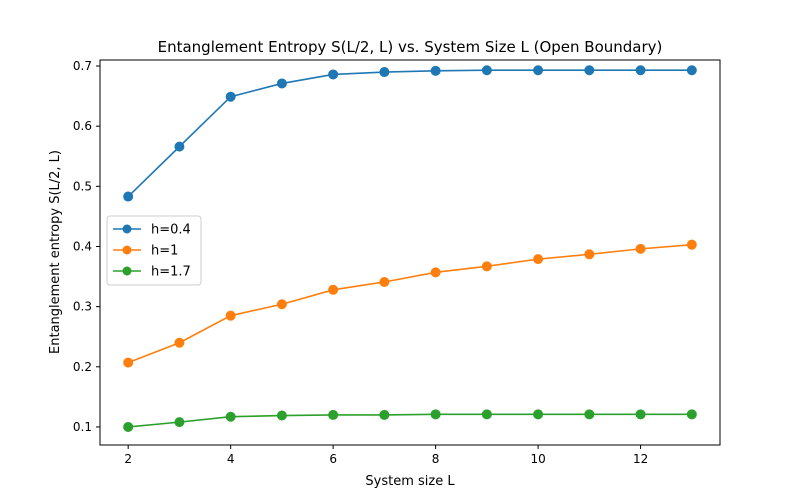 The image size is (800, 500). Describe the element at coordinates (82, 246) in the screenshot. I see `y-tick-label: 0.4` at that location.